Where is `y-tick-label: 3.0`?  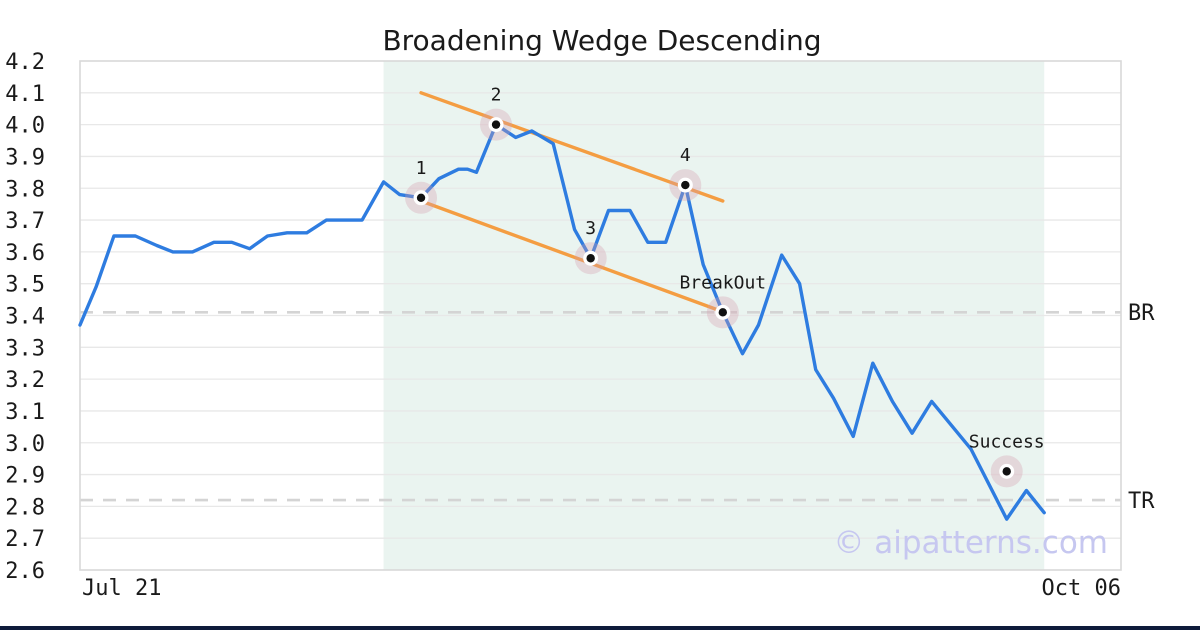 y-tick-label: 3.0 is located at coordinates (25, 444).